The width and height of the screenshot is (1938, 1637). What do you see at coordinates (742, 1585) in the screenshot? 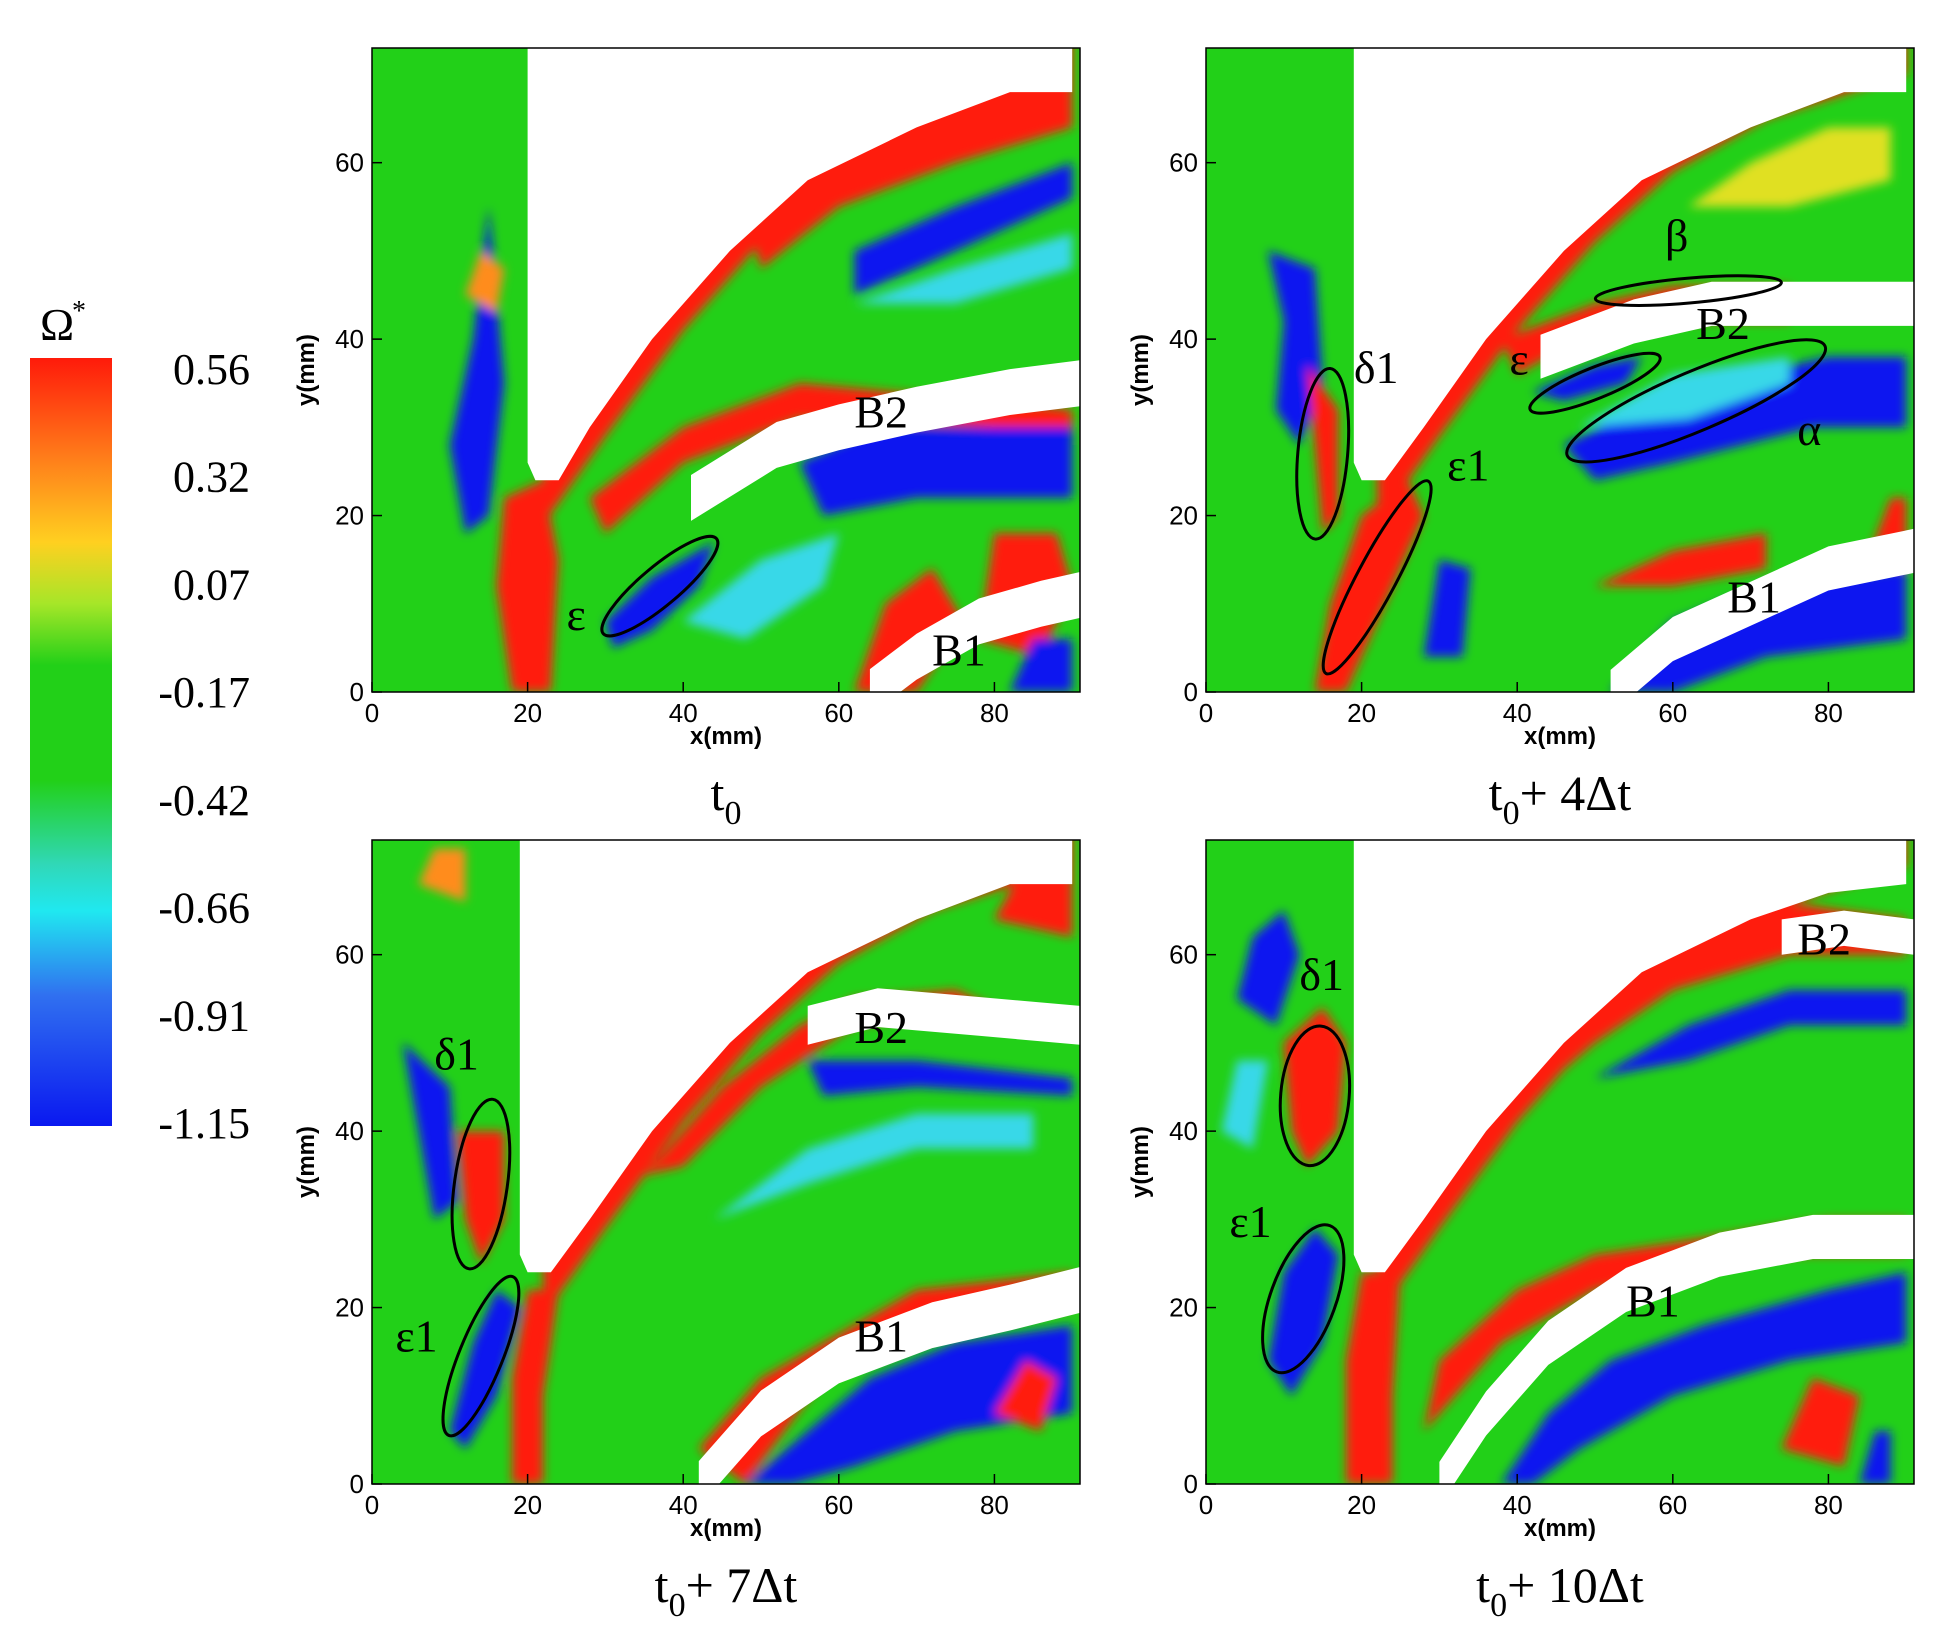
I see `panel-title-rest: + 7Δt` at bounding box center [742, 1585].